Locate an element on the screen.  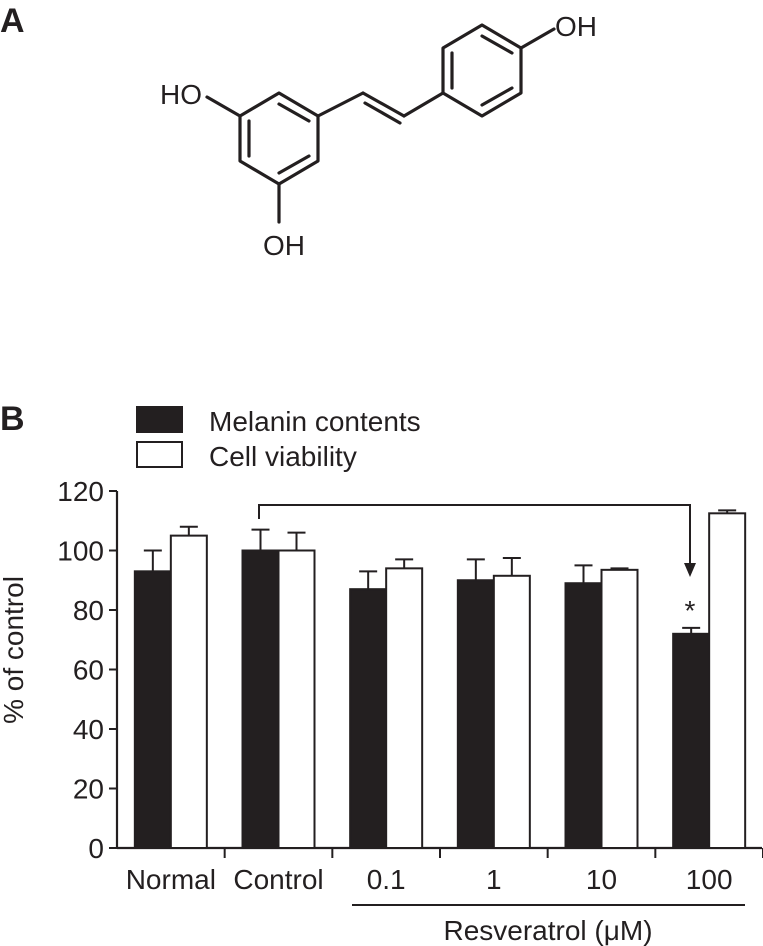
y-tick-label: 120 is located at coordinates (80, 491).